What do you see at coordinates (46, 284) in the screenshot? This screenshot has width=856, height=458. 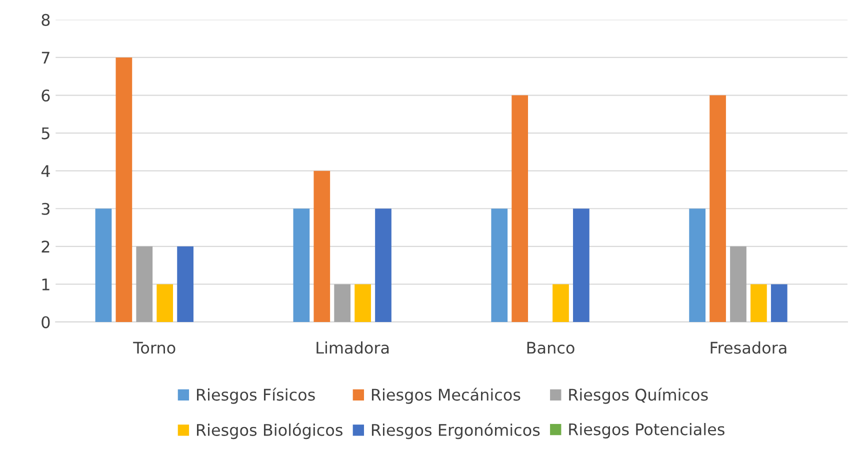 I see `y-tick-label: 1` at bounding box center [46, 284].